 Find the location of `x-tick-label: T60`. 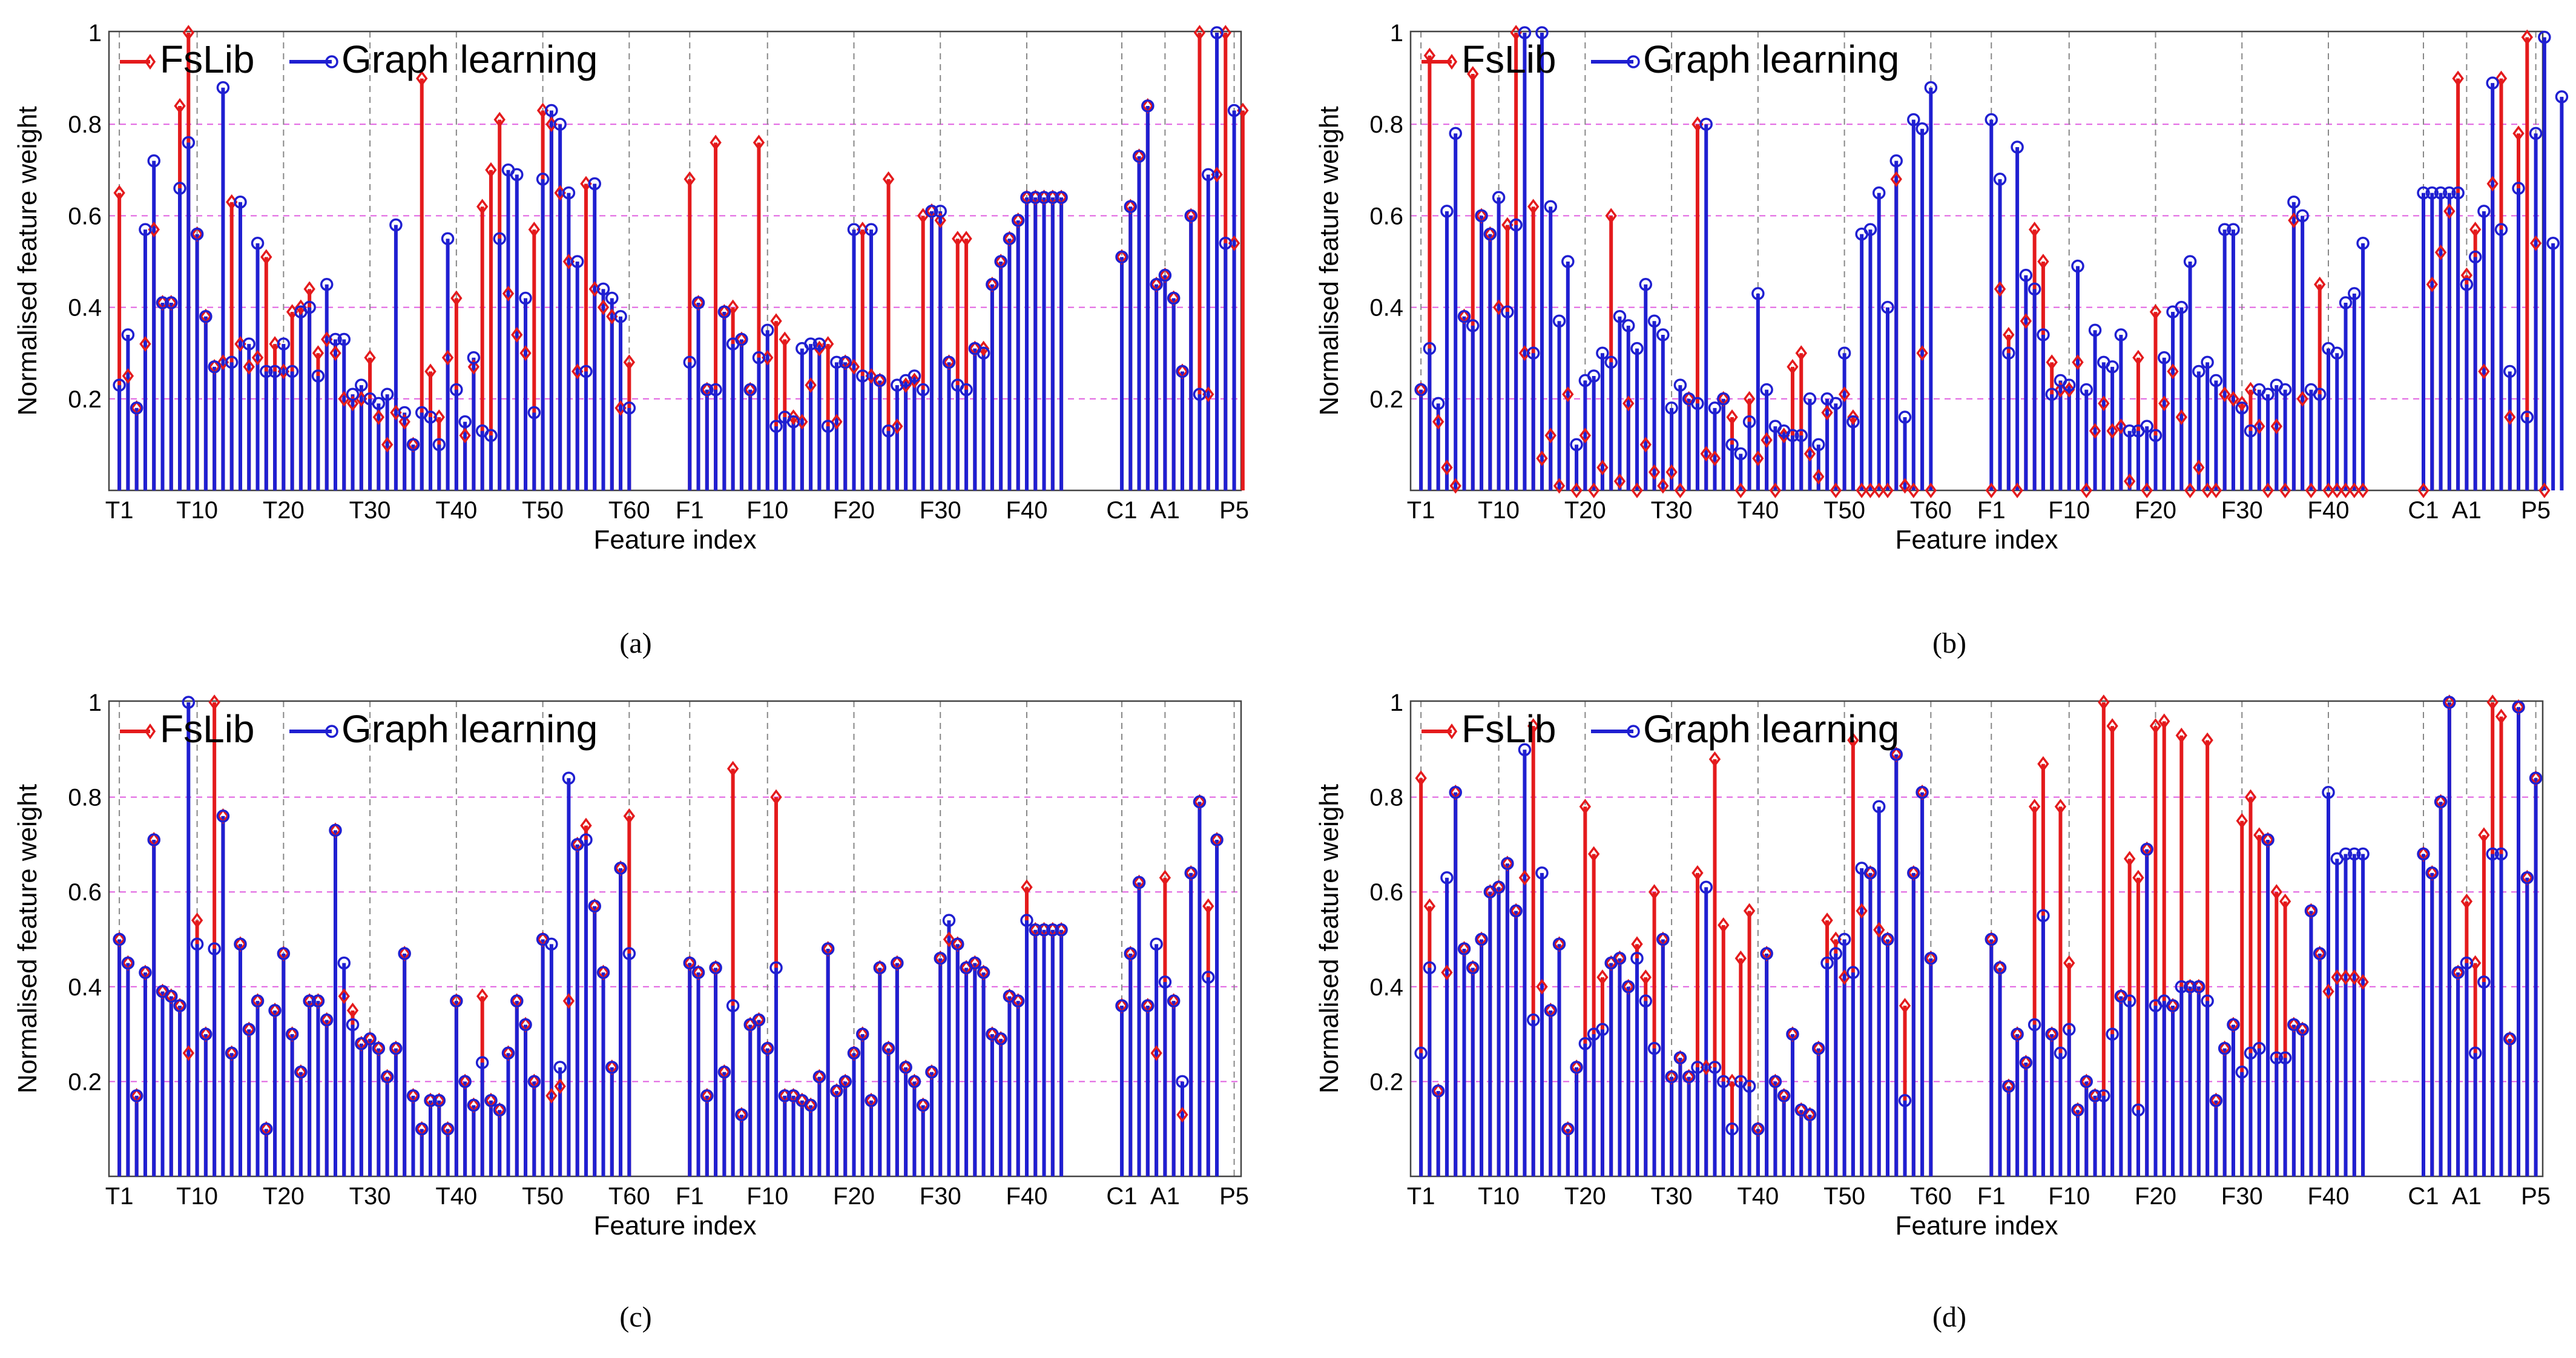

x-tick-label: T60 is located at coordinates (1931, 1196).